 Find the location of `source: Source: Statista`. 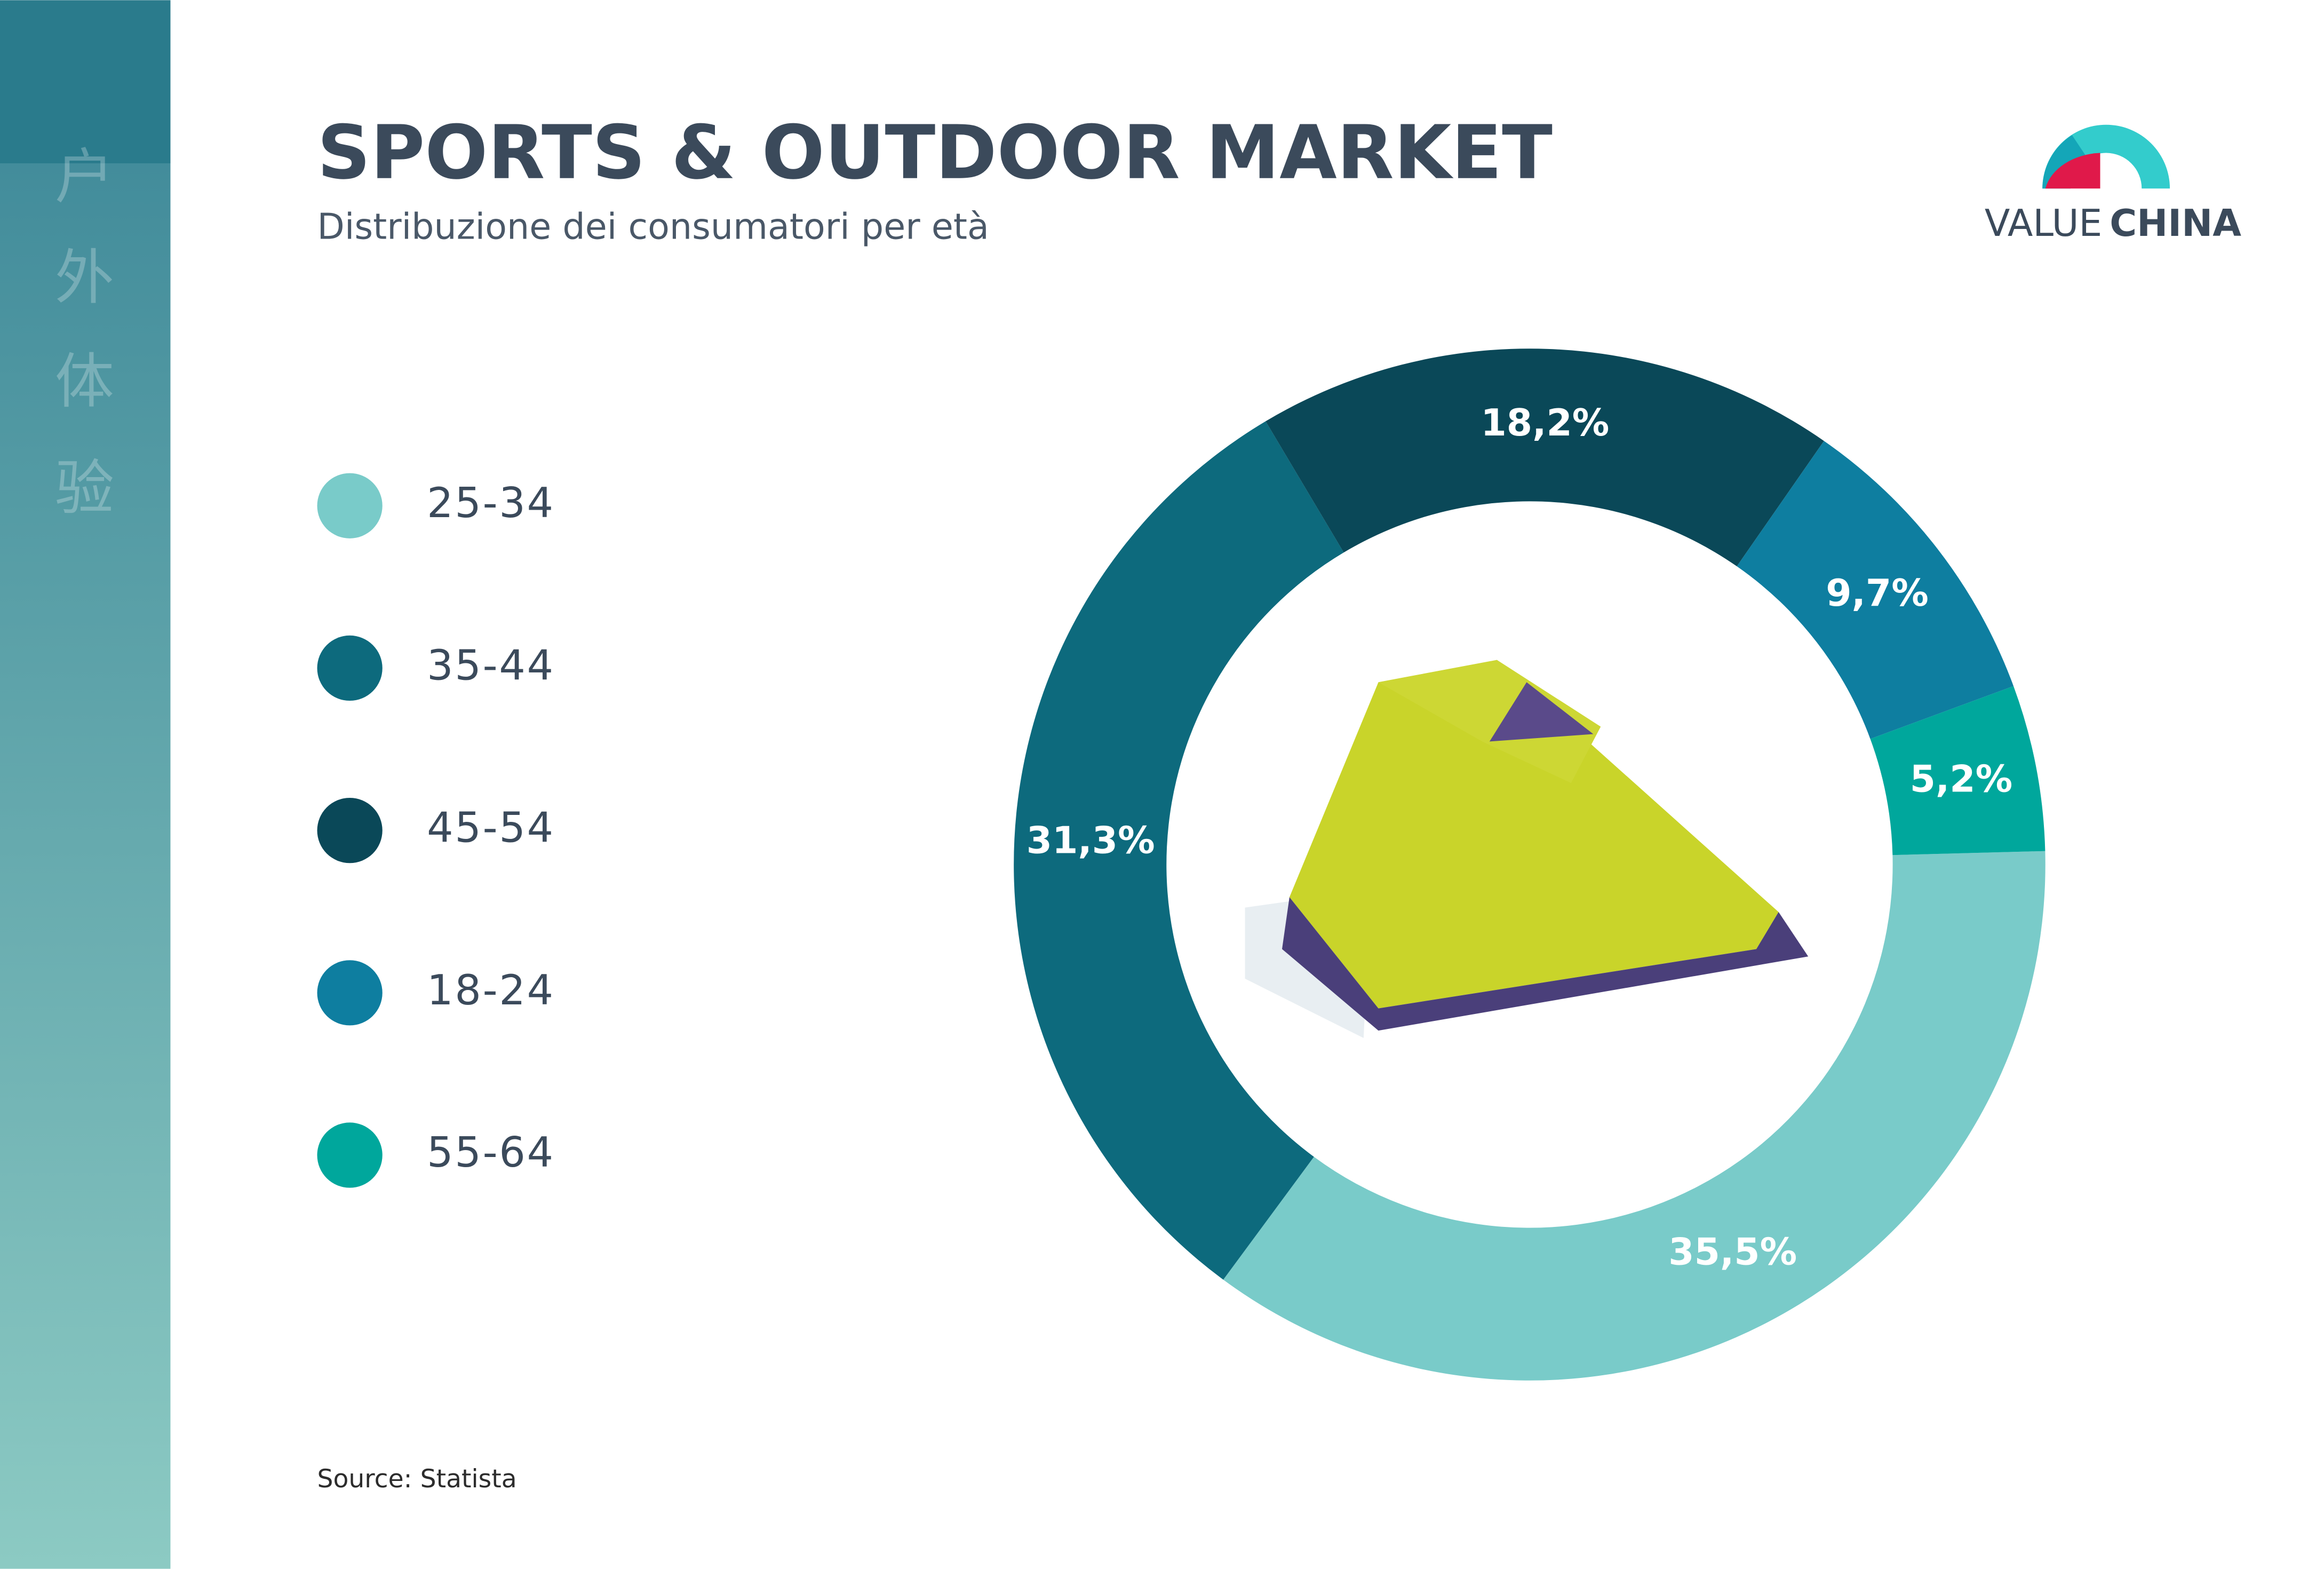

source: Source: Statista is located at coordinates (417, 1479).